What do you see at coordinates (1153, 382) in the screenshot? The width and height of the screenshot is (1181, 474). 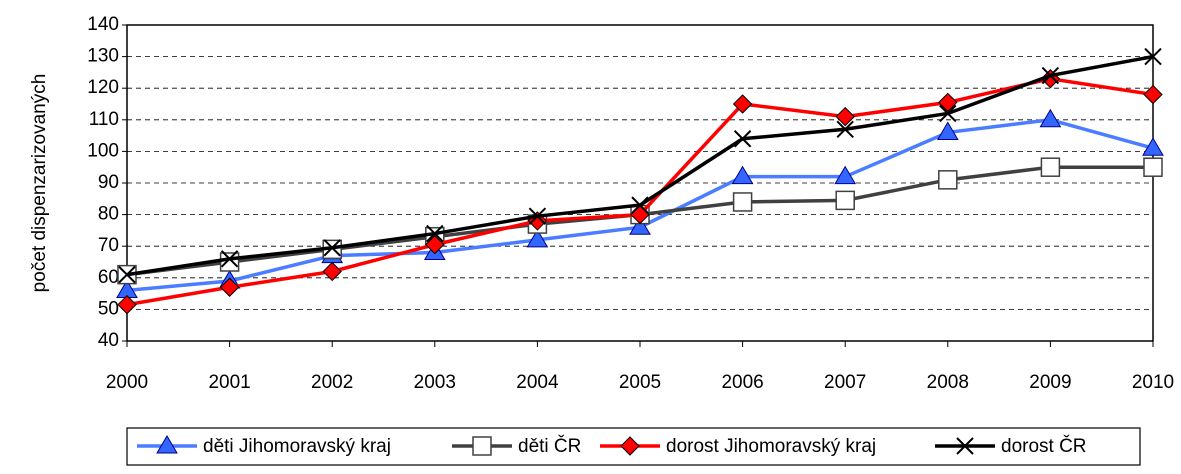 I see `x-tick-label: 2010` at bounding box center [1153, 382].